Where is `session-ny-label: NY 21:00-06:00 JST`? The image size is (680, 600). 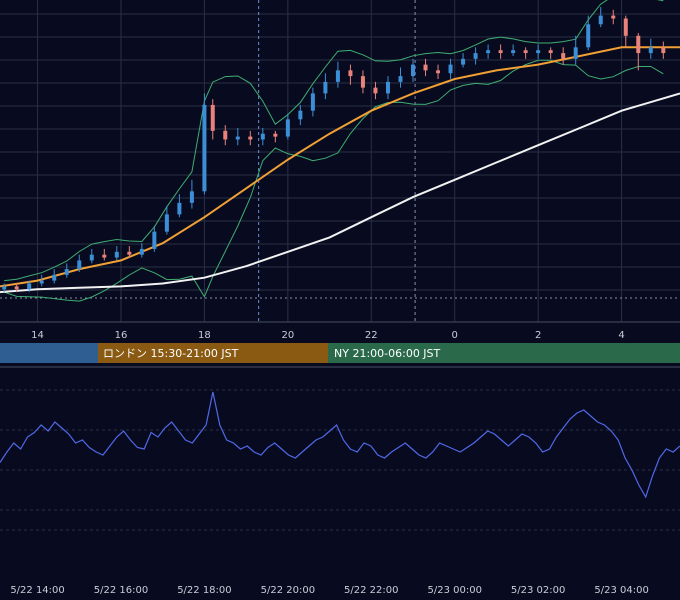 session-ny-label: NY 21:00-06:00 JST is located at coordinates (387, 353).